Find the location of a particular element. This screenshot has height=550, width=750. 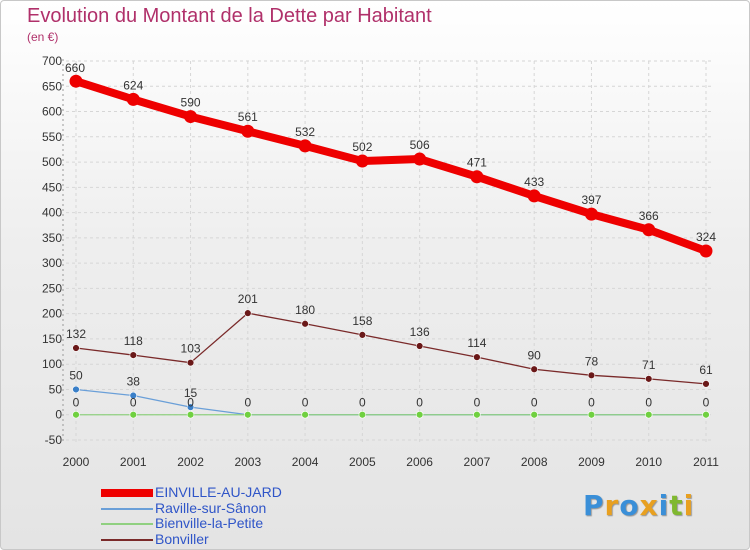

y-tick-label: 50 is located at coordinates (56, 389).